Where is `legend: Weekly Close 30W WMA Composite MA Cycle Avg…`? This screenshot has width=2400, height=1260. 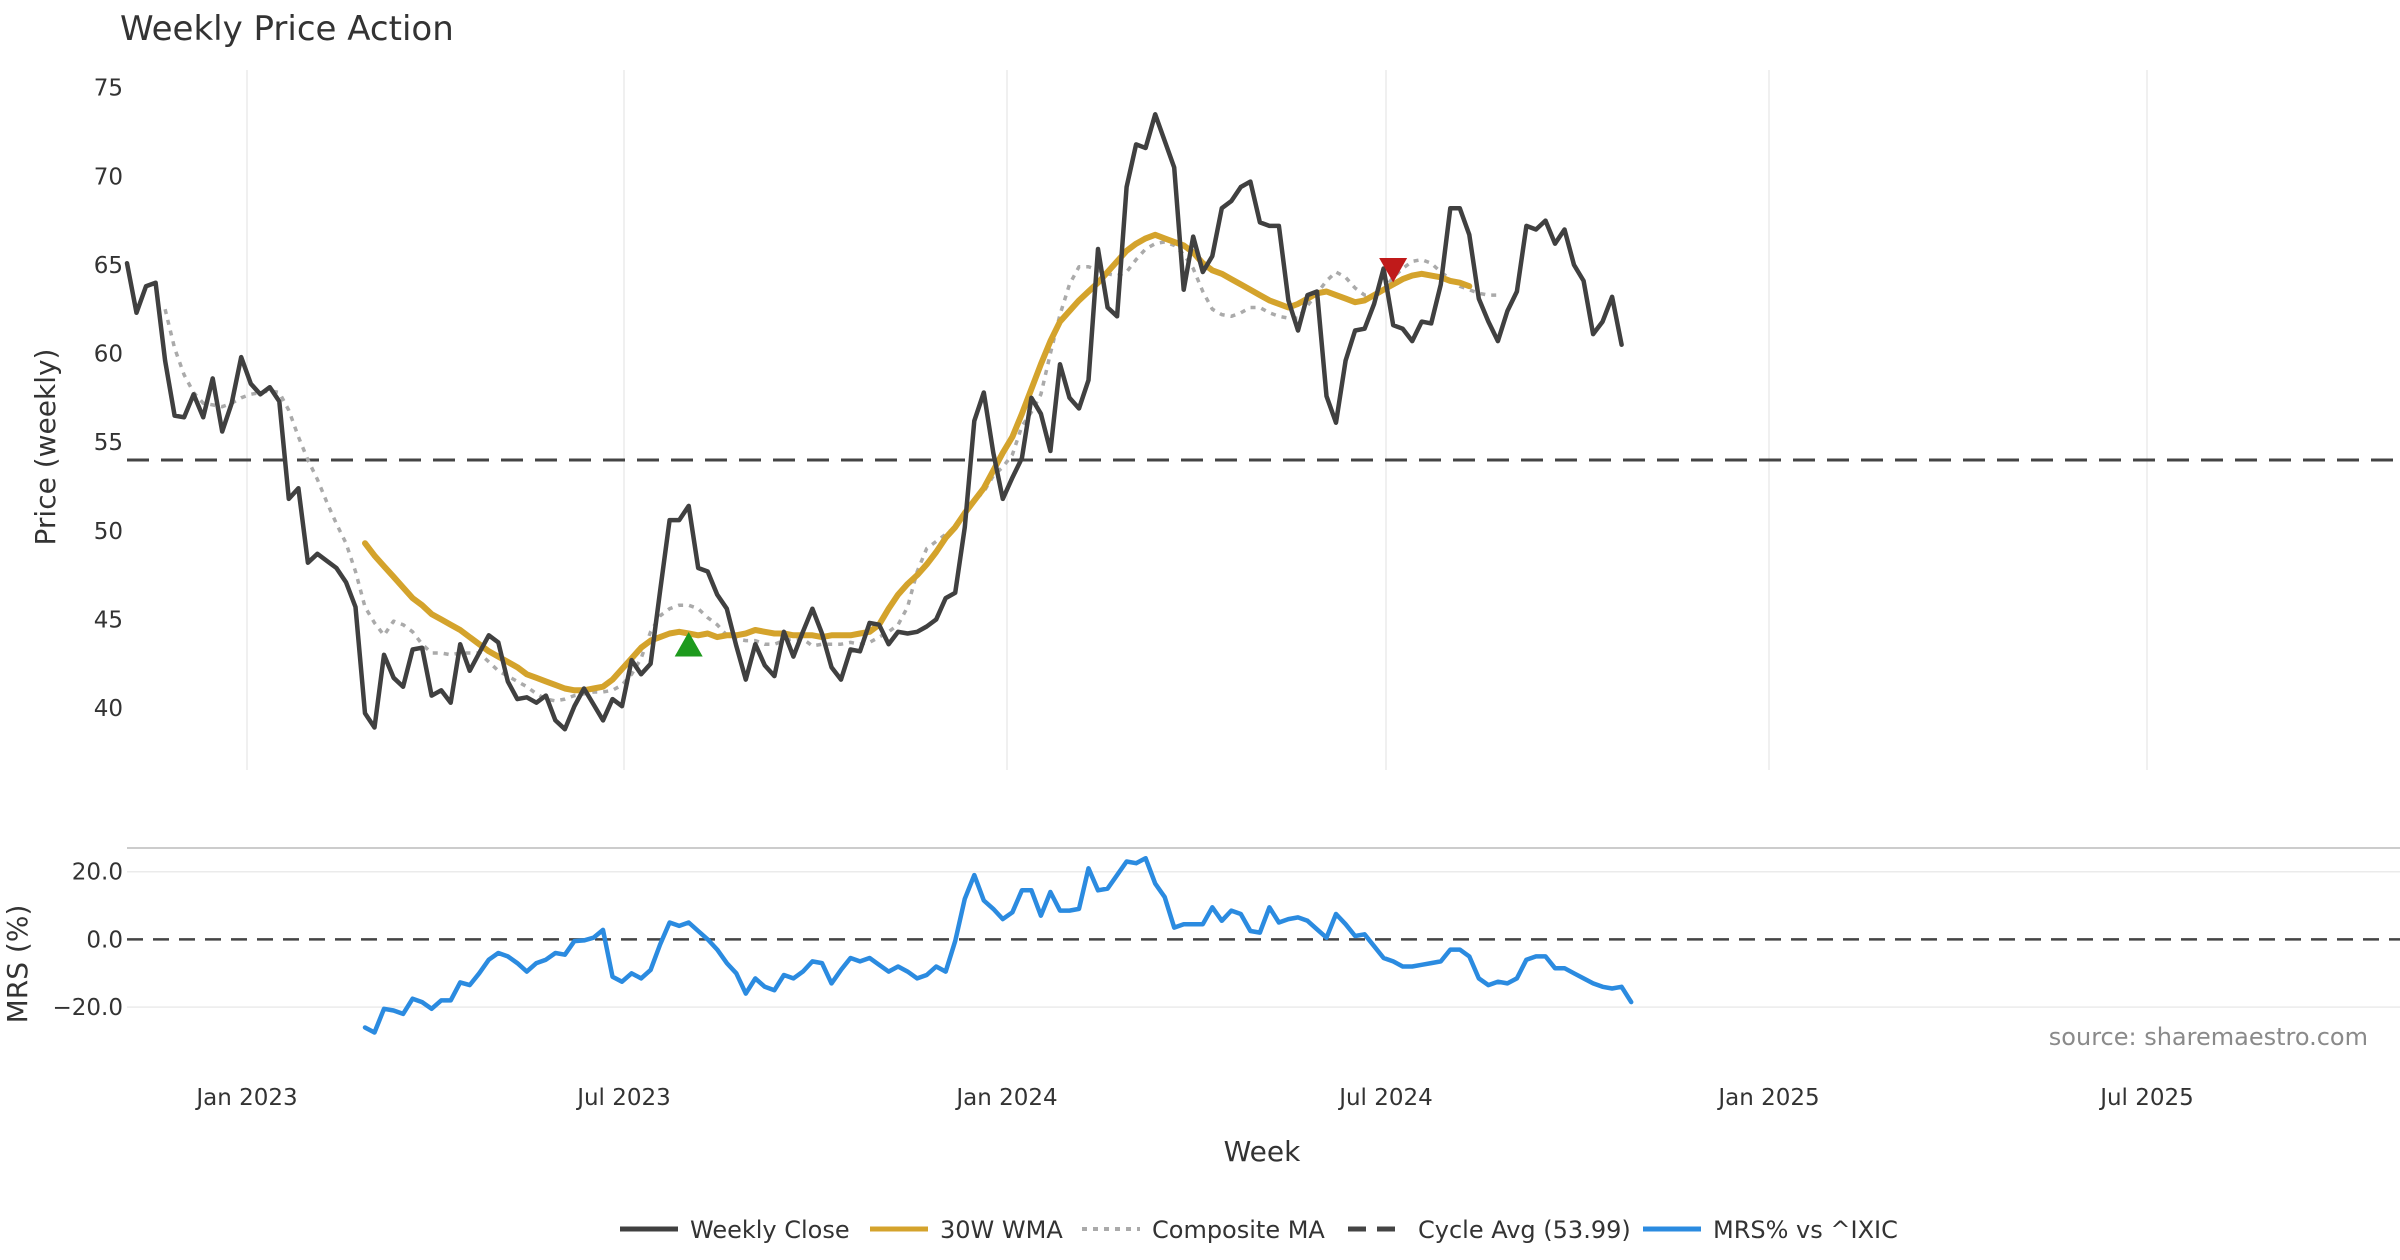
legend: Weekly Close 30W WMA Composite MA Cycle Avg… is located at coordinates (1259, 1230).